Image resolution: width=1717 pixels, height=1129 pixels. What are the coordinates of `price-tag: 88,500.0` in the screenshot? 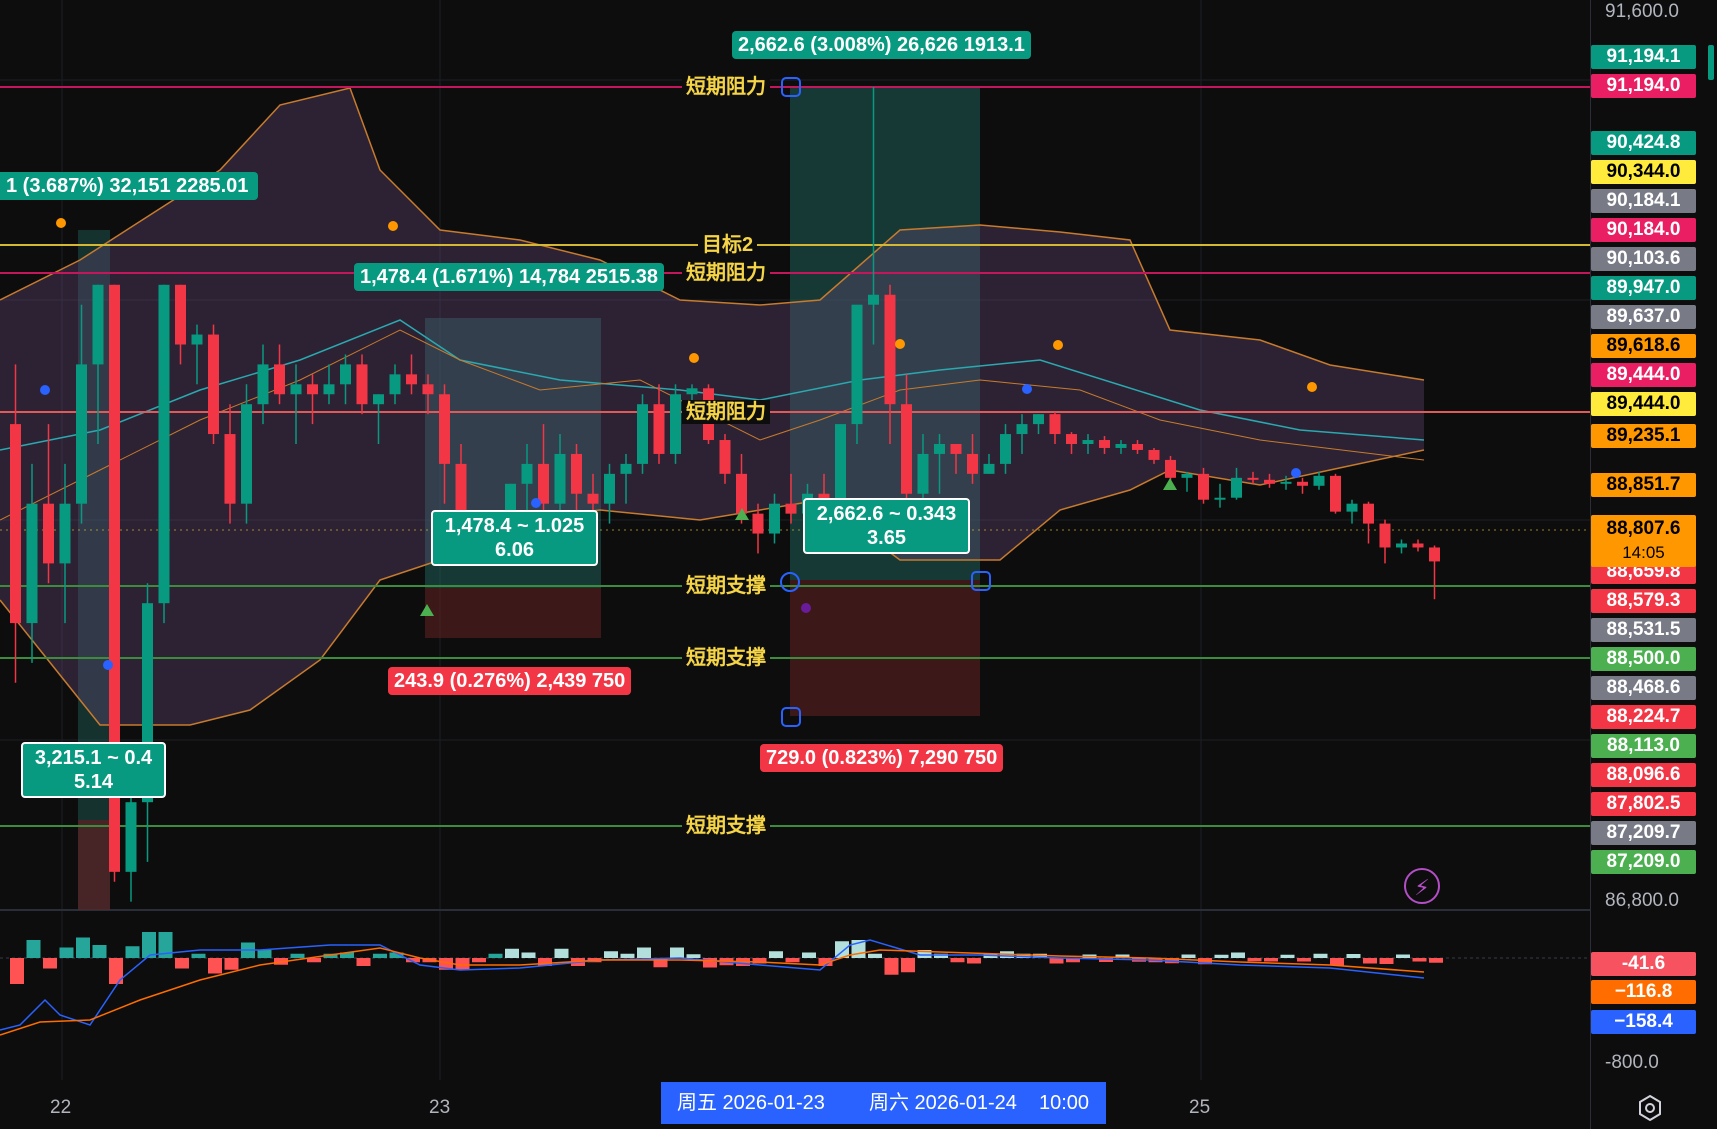 It's located at (1643, 659).